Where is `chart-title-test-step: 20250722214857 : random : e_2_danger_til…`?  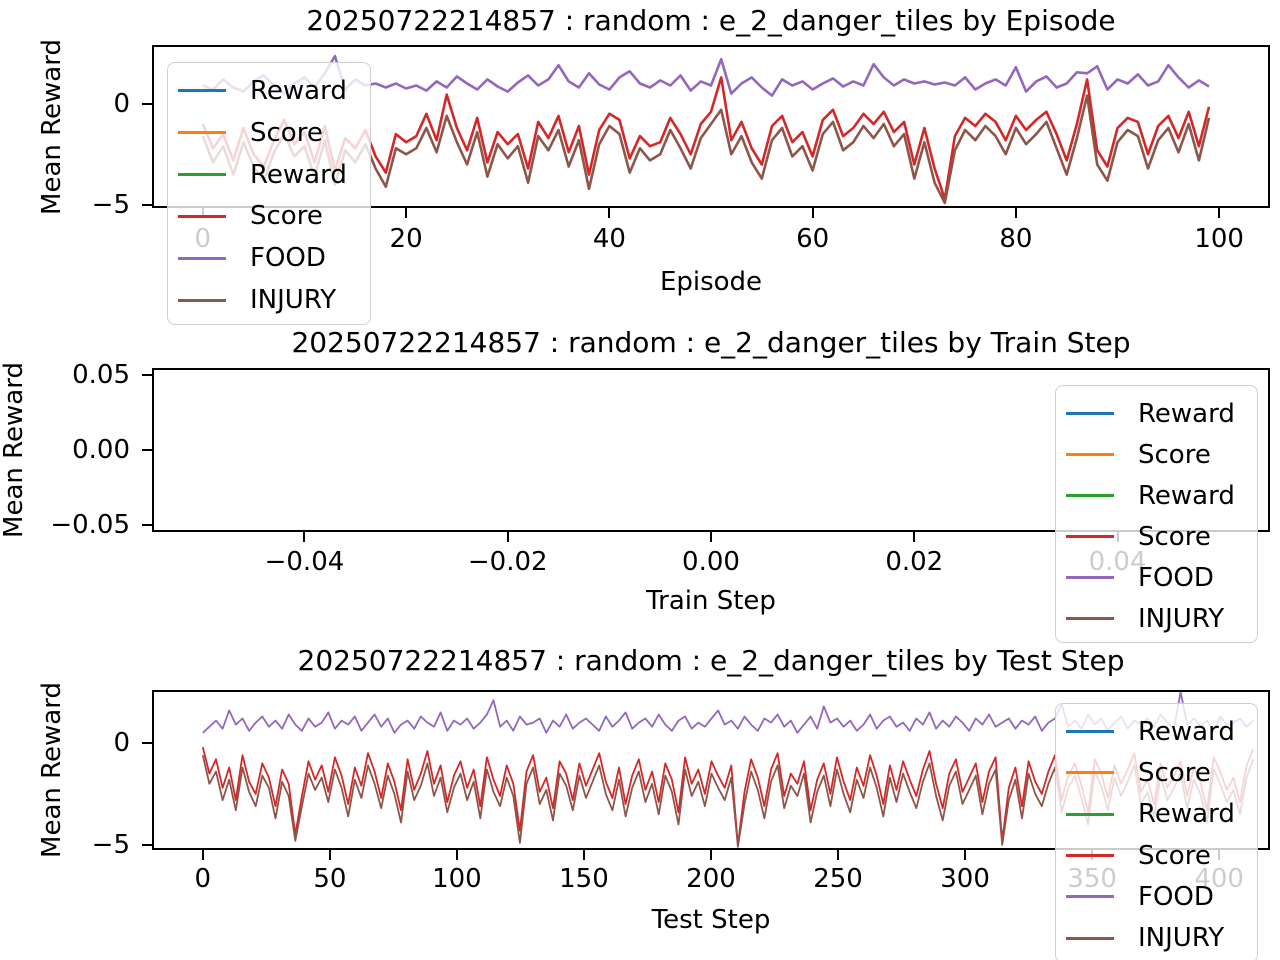
chart-title-test-step: 20250722214857 : random : e_2_danger_til… is located at coordinates (711, 660).